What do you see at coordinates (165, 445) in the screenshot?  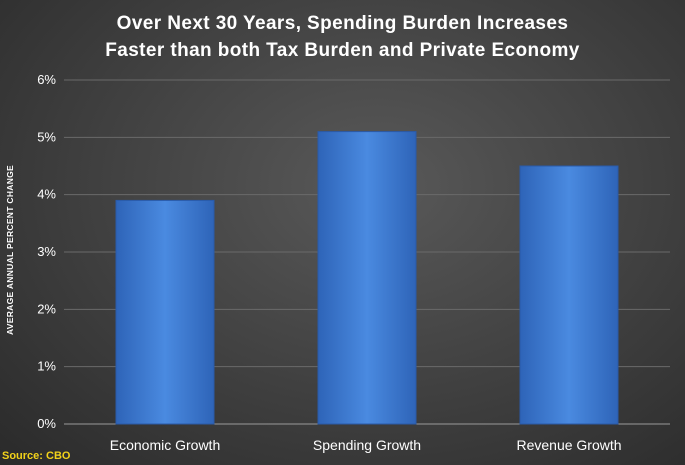 I see `x-tick-label-0: Economic Growth` at bounding box center [165, 445].